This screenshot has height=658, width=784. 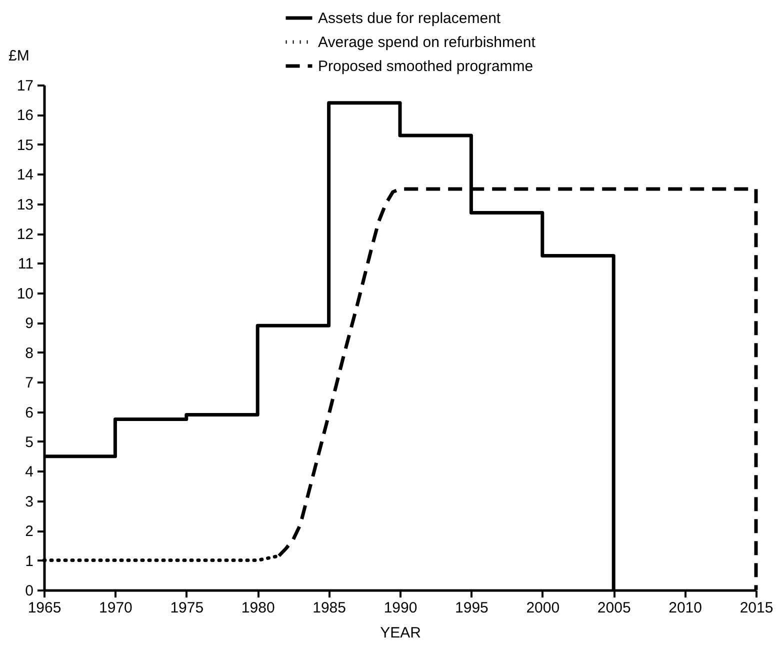 I want to click on x-tick-label: 2005, so click(x=614, y=608).